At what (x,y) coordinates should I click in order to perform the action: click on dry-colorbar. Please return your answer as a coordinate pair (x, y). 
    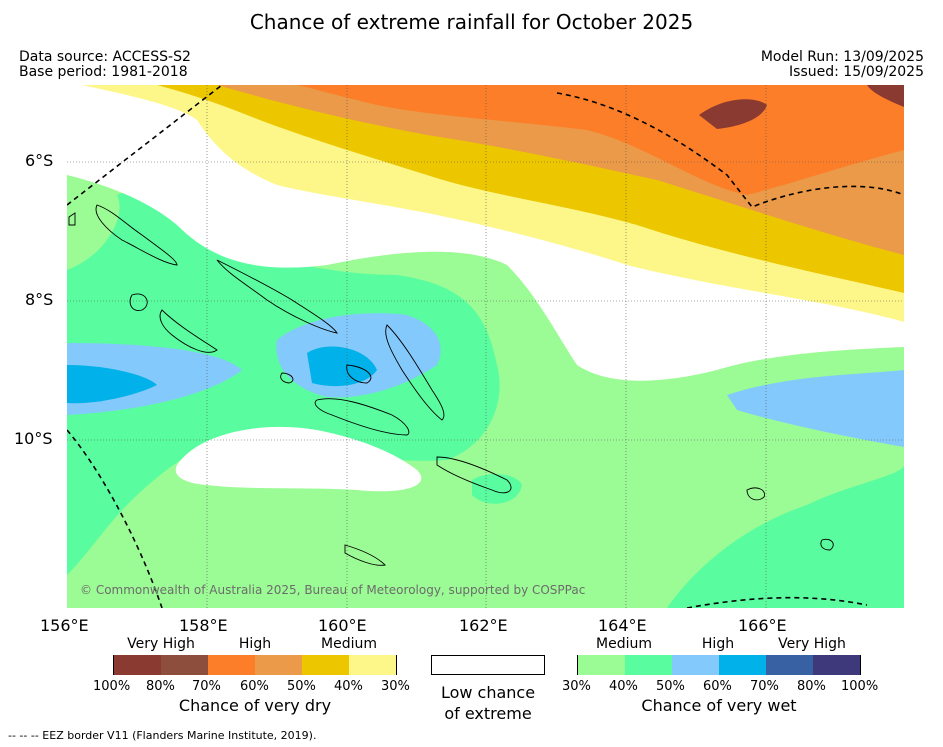
    Looking at the image, I should click on (255, 665).